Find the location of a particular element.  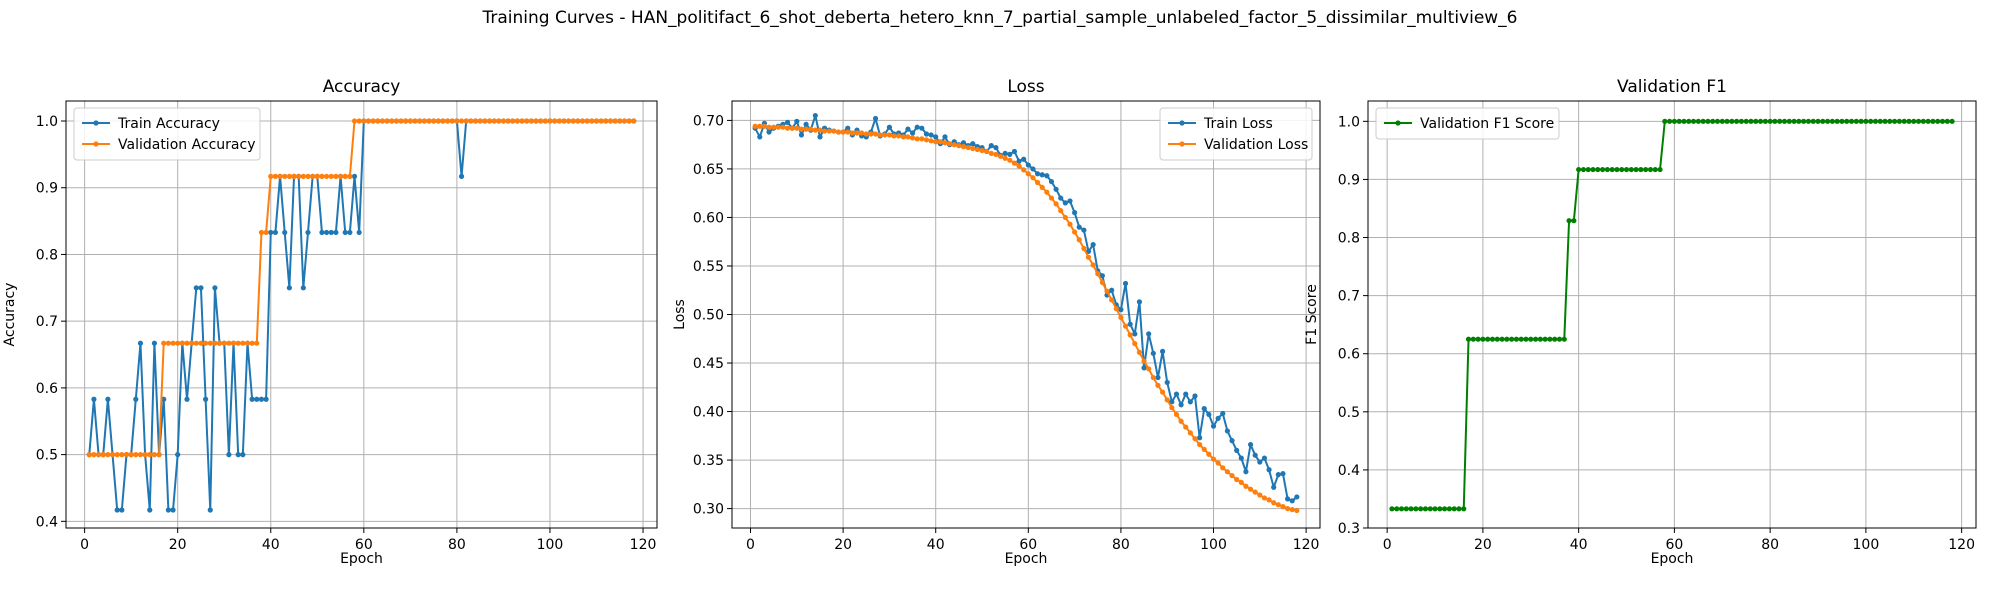

x-tick-label: 0 is located at coordinates (750, 545).